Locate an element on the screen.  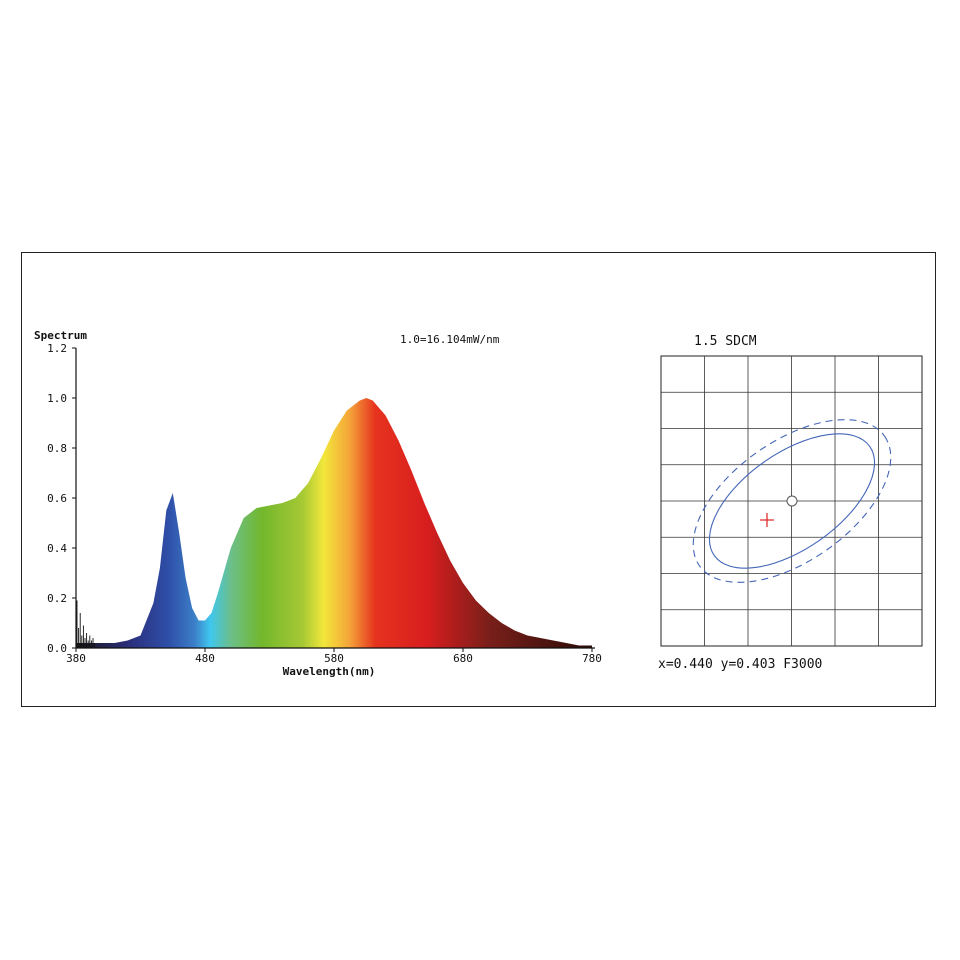
scale-annotation: 1.0=16.104mW/nm is located at coordinates (450, 339).